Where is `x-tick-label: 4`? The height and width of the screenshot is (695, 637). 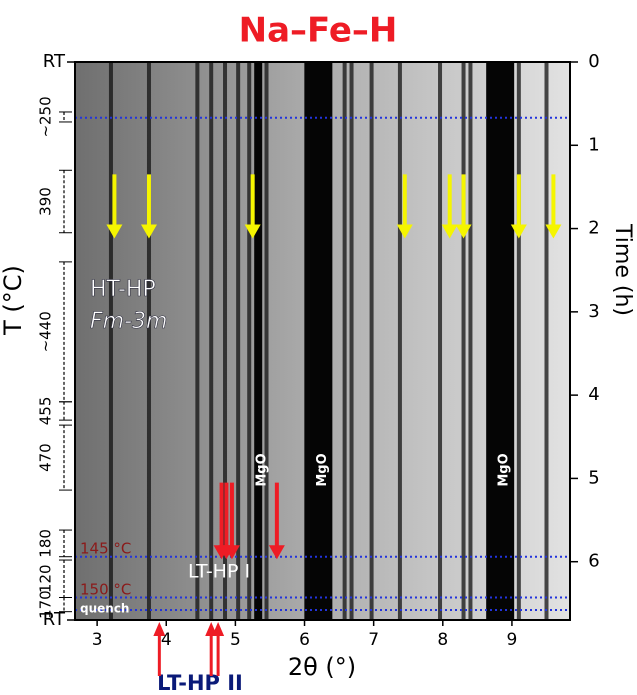 x-tick-label: 4 is located at coordinates (166, 640).